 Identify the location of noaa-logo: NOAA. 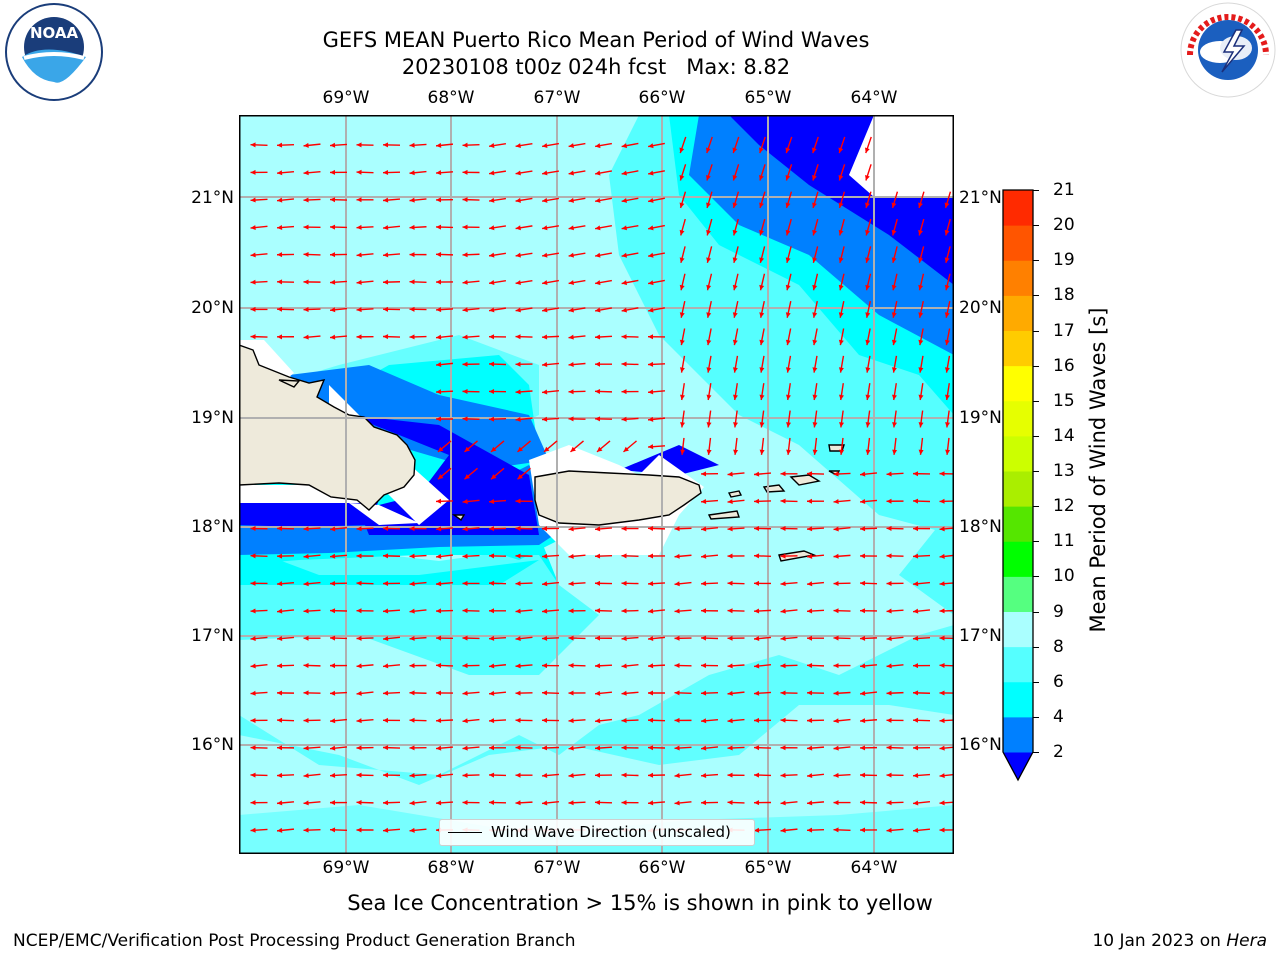
(54, 52).